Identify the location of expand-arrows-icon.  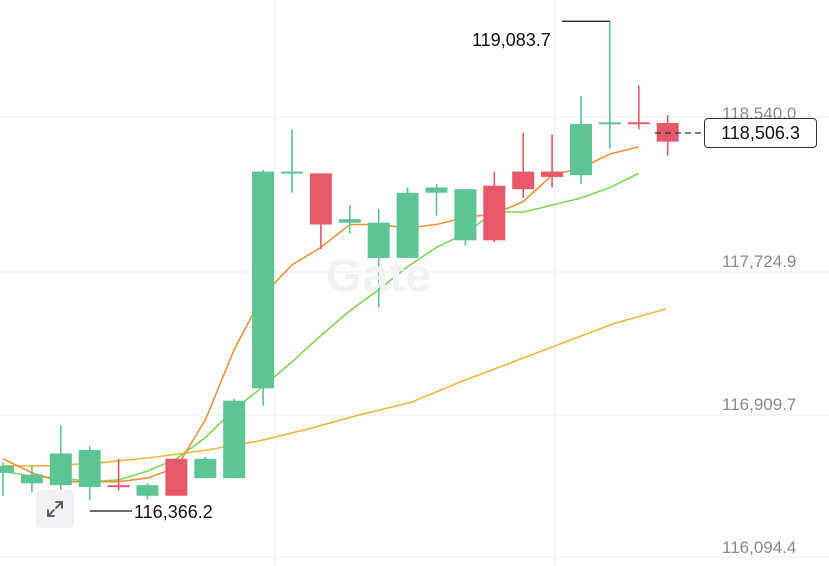
(55, 509).